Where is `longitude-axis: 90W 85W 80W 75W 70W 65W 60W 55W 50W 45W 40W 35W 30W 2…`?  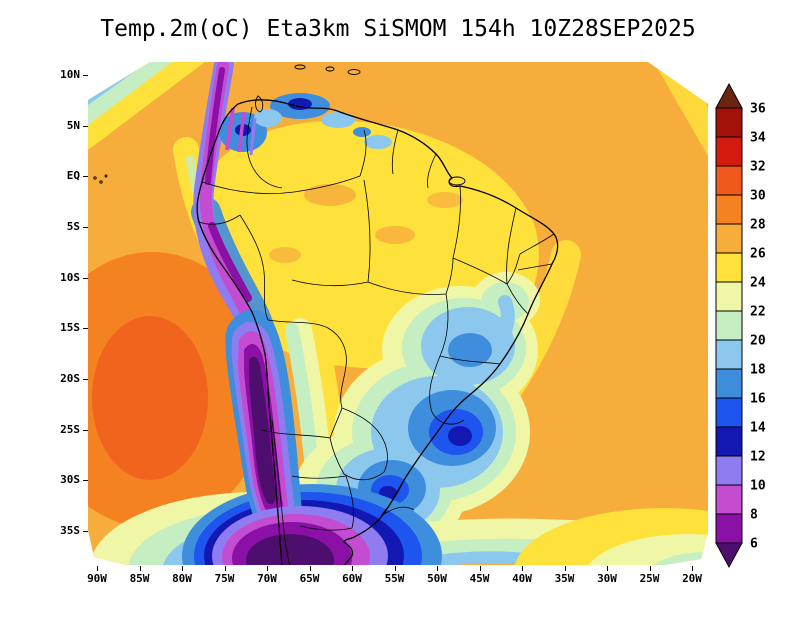
longitude-axis: 90W 85W 80W 75W 70W 65W 60W 55W 50W 45W 40W 35W 30W 2… is located at coordinates (400, 581).